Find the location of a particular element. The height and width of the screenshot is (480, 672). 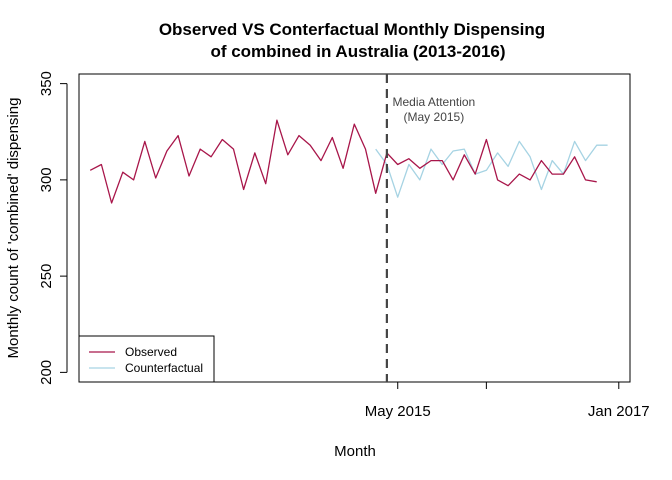

series-layer is located at coordinates (348, 161).